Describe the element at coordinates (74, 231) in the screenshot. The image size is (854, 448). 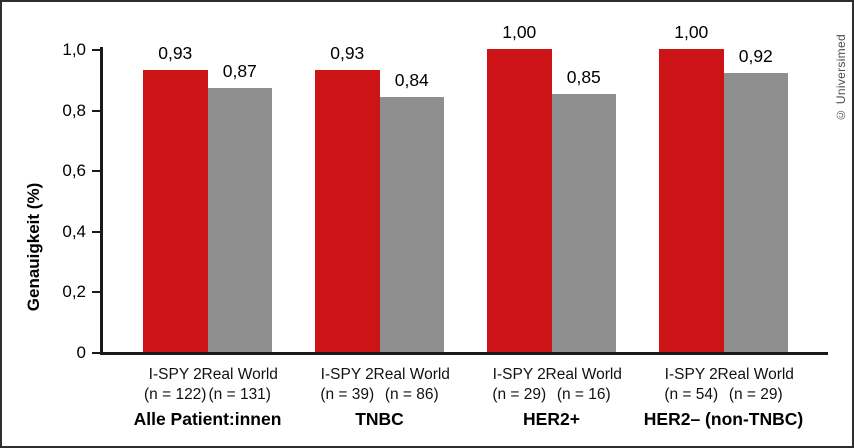
I see `y-tick-label: 0,4` at that location.